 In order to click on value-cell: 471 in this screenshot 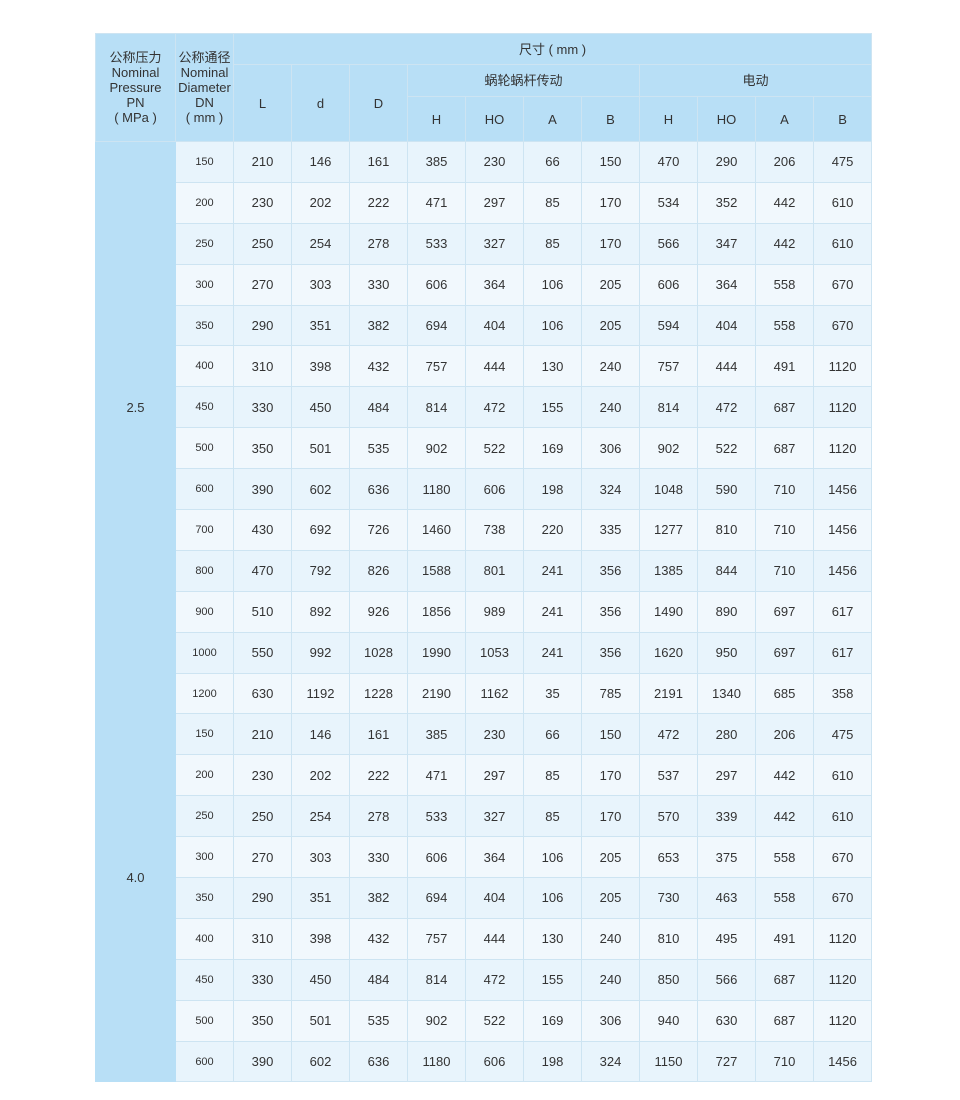, I will do `click(436, 202)`.